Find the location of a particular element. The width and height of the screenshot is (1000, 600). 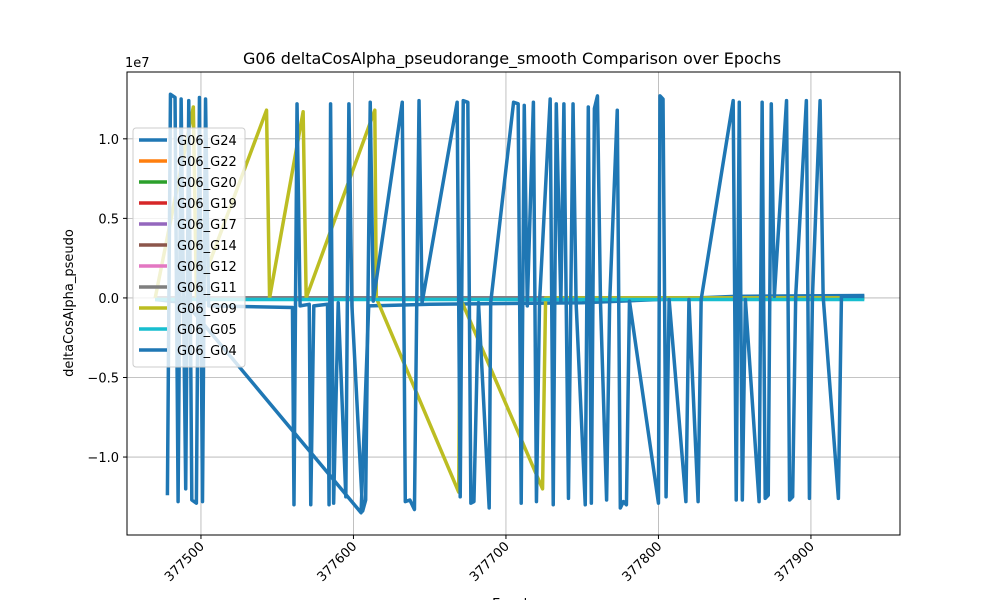

y-tick-label: −1.0 is located at coordinates (103, 458).